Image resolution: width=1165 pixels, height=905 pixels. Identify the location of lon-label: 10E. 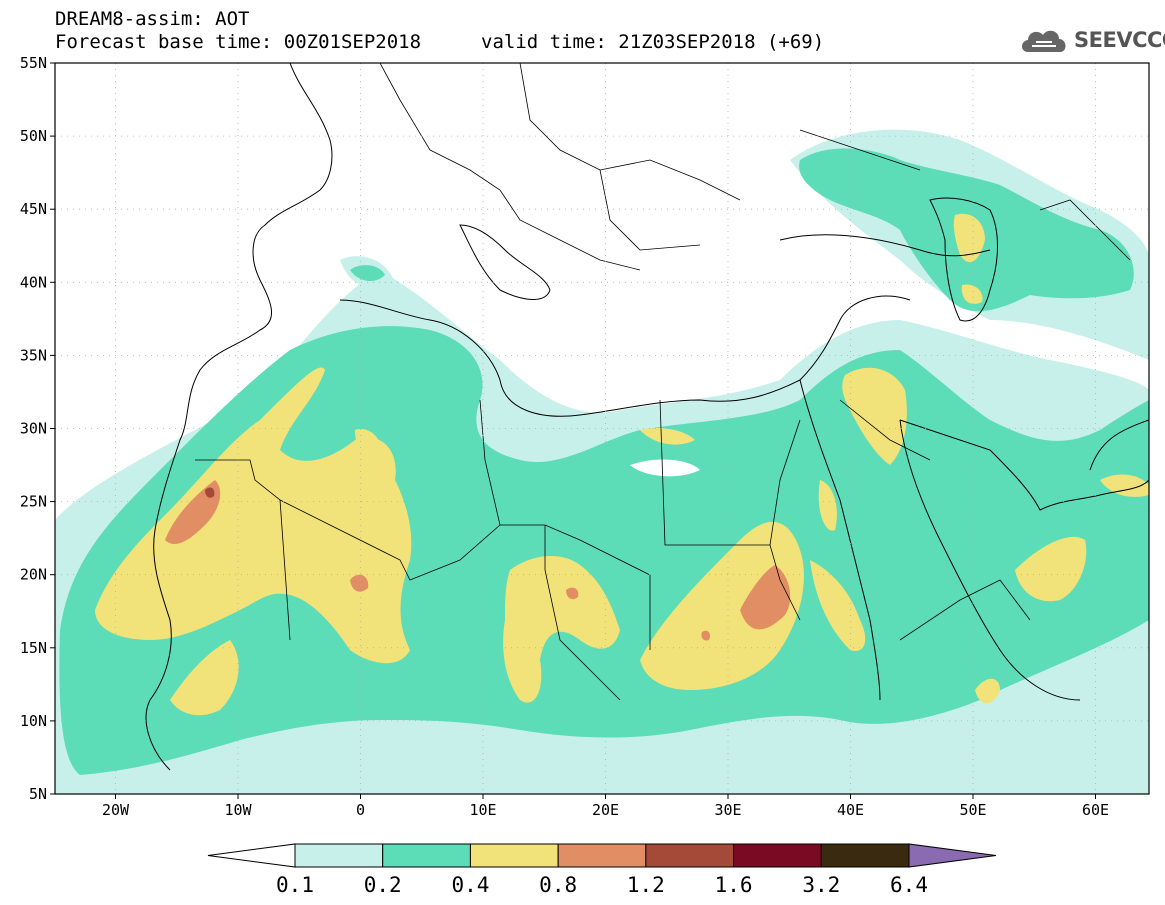
(482, 810).